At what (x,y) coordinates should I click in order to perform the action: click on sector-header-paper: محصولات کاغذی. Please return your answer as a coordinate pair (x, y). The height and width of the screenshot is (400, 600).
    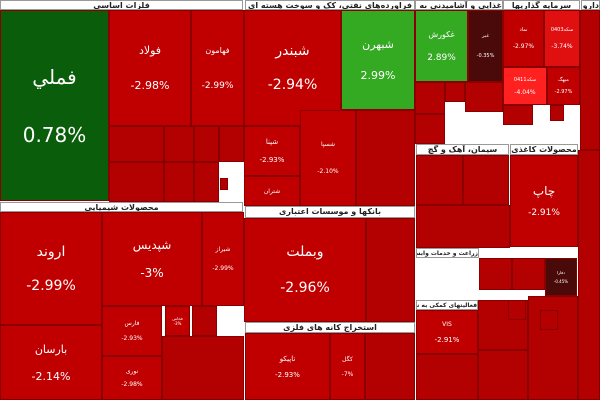
    Looking at the image, I should click on (544, 149).